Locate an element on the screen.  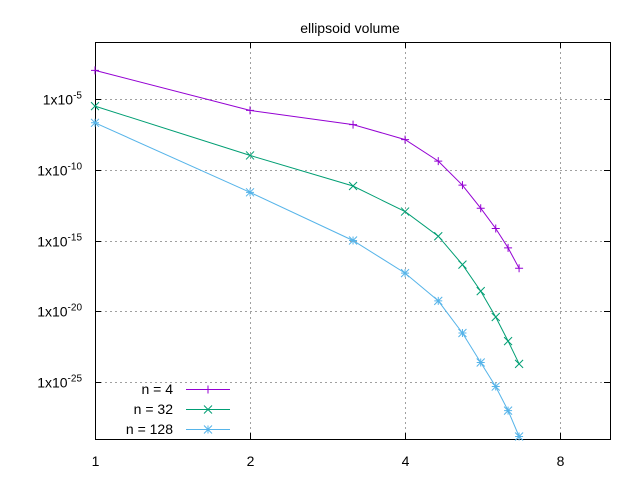
legend-label: n = 128 is located at coordinates (149, 429).